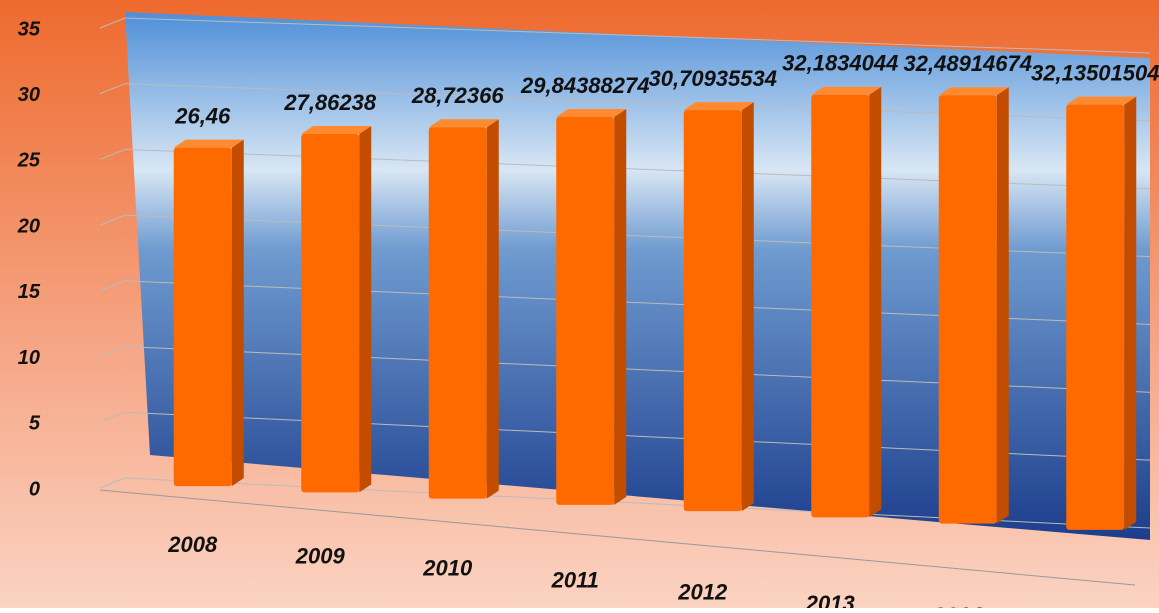 The height and width of the screenshot is (613, 1159). I want to click on value-label: 30,70935534, so click(713, 78).